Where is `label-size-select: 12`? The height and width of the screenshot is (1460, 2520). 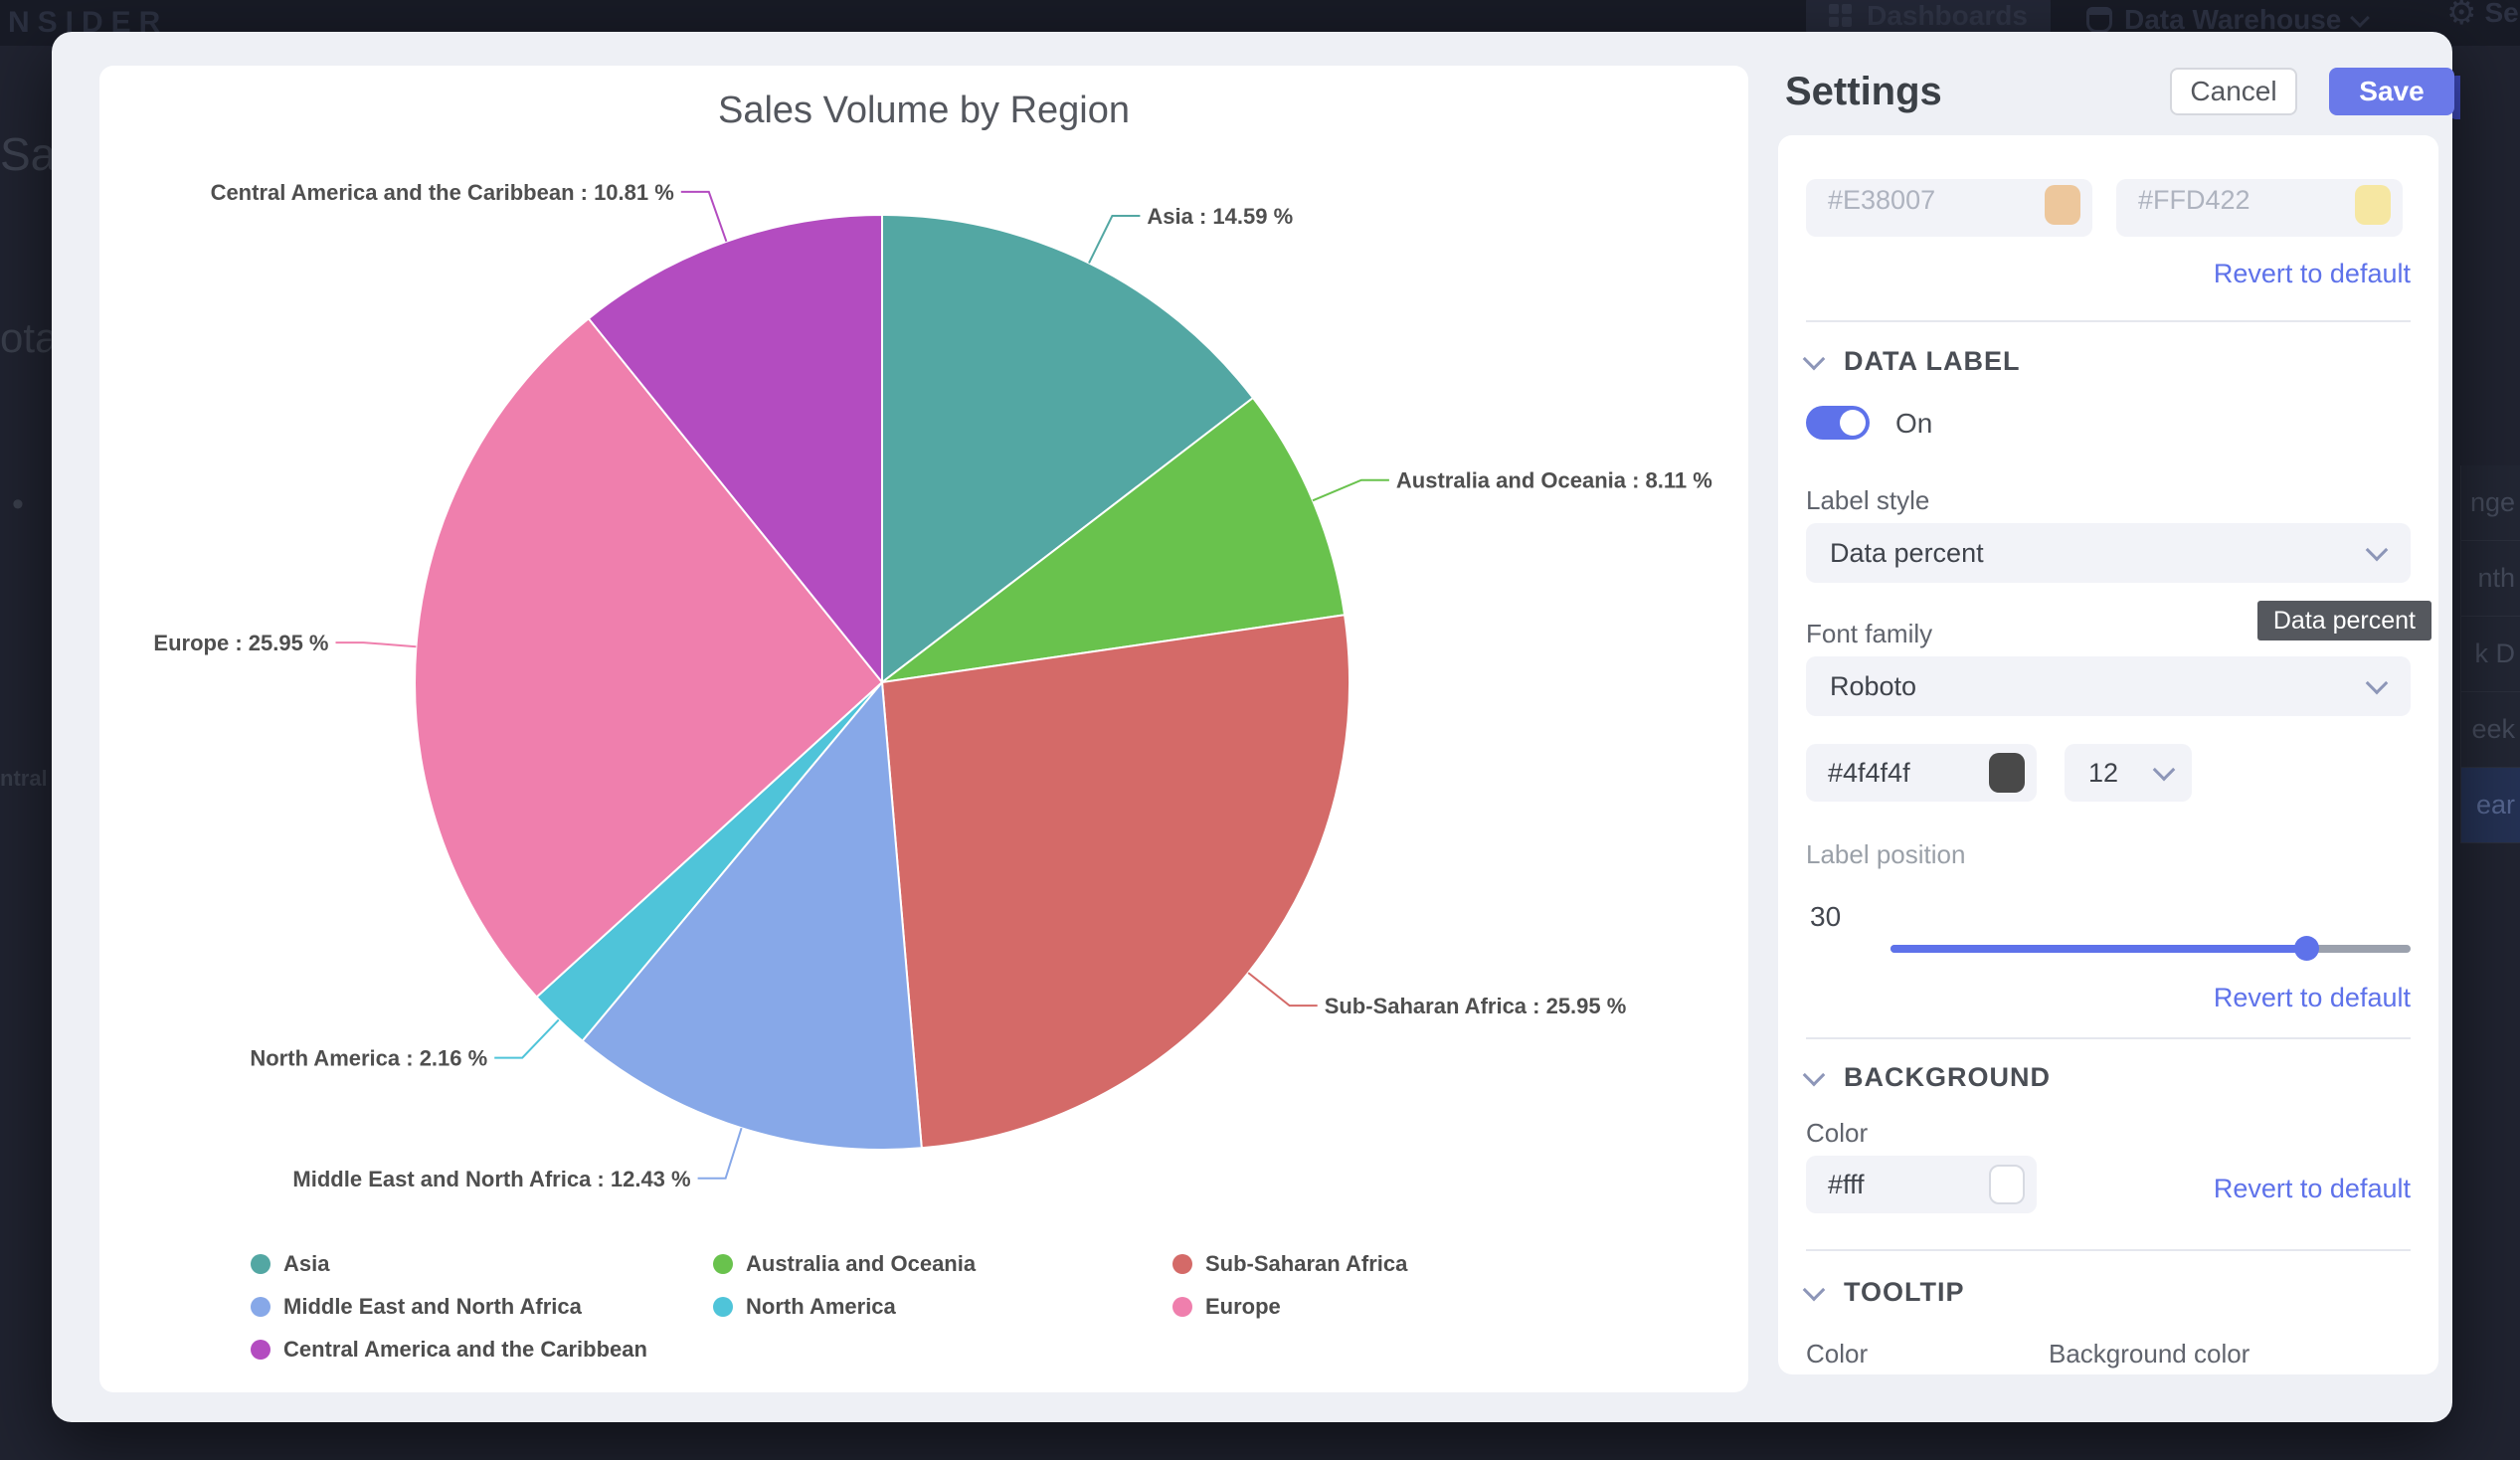
label-size-select: 12 is located at coordinates (2128, 773).